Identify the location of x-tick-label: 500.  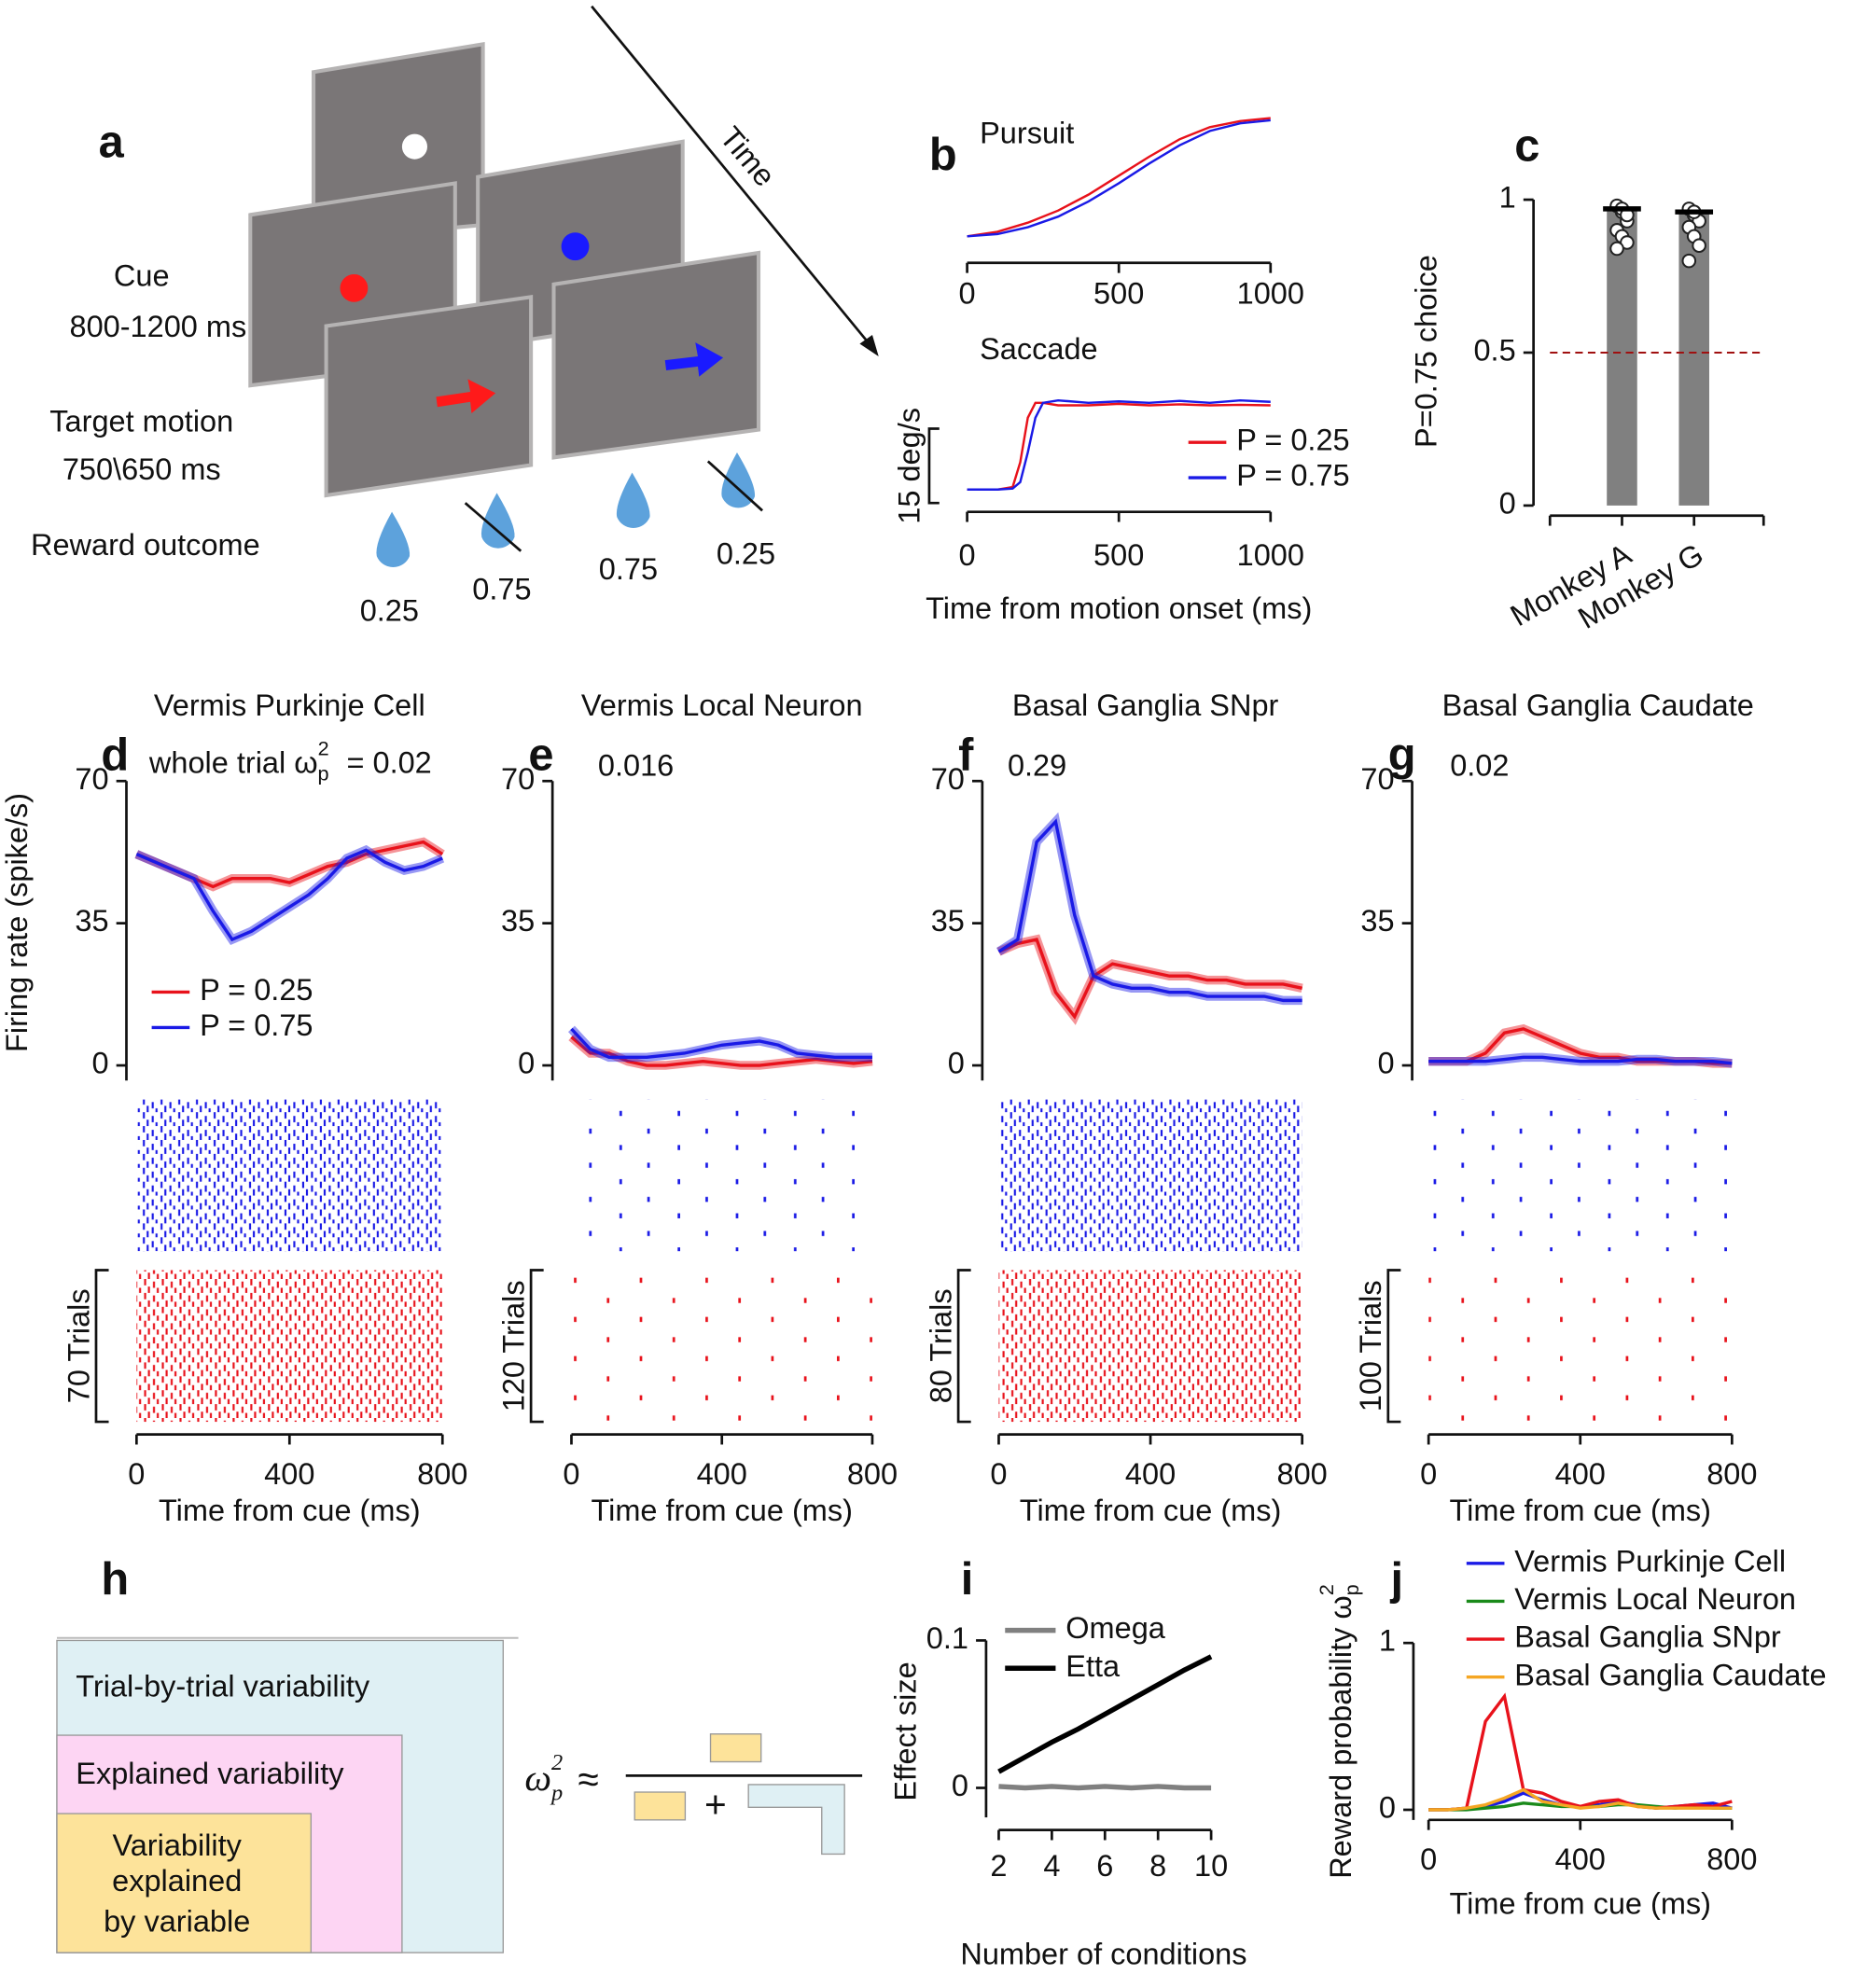
(1118, 294).